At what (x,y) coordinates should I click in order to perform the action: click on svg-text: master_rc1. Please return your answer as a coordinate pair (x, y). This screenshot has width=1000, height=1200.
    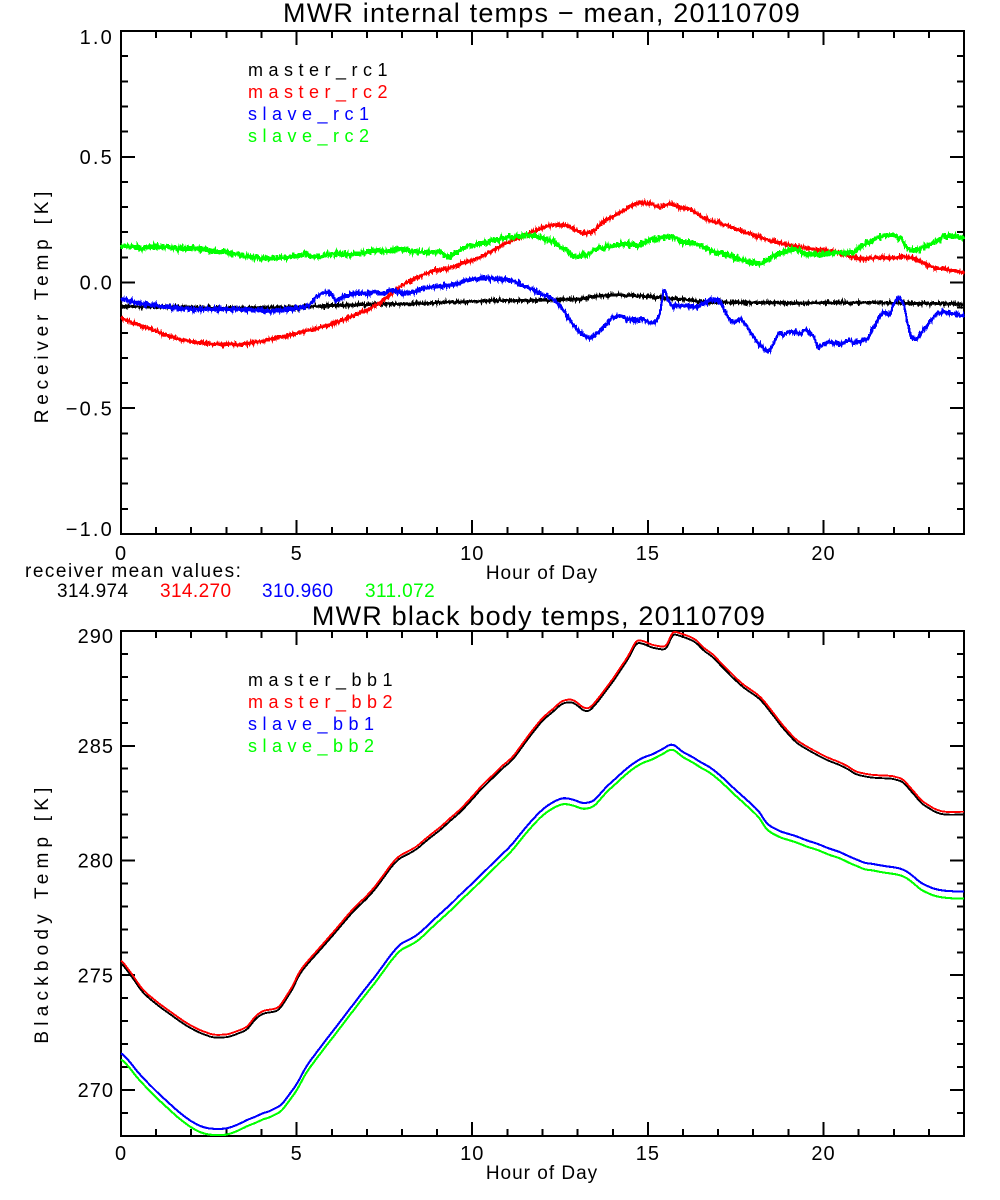
    Looking at the image, I should click on (320, 70).